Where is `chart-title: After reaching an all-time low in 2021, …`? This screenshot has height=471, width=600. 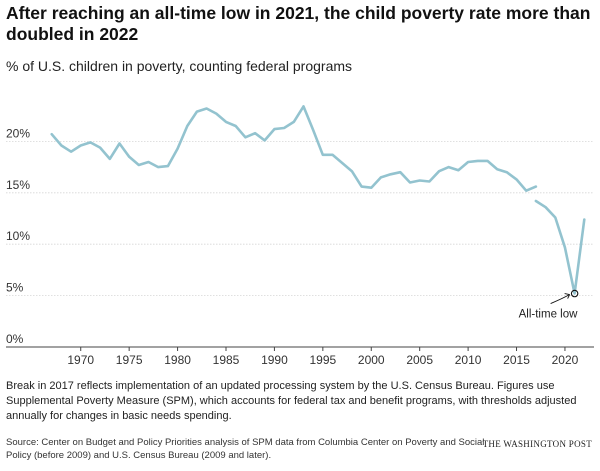
chart-title: After reaching an all-time low in 2021, … is located at coordinates (298, 23).